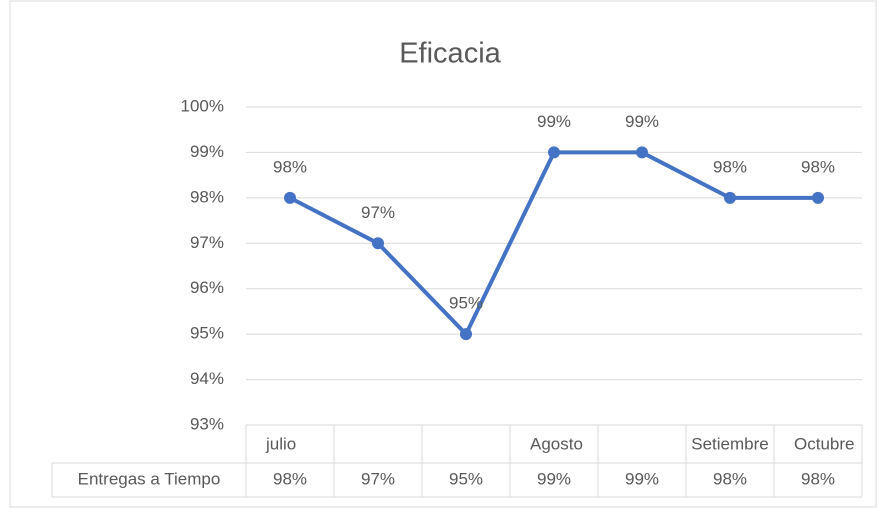 The width and height of the screenshot is (877, 508). I want to click on y-tick-label: 93%, so click(207, 423).